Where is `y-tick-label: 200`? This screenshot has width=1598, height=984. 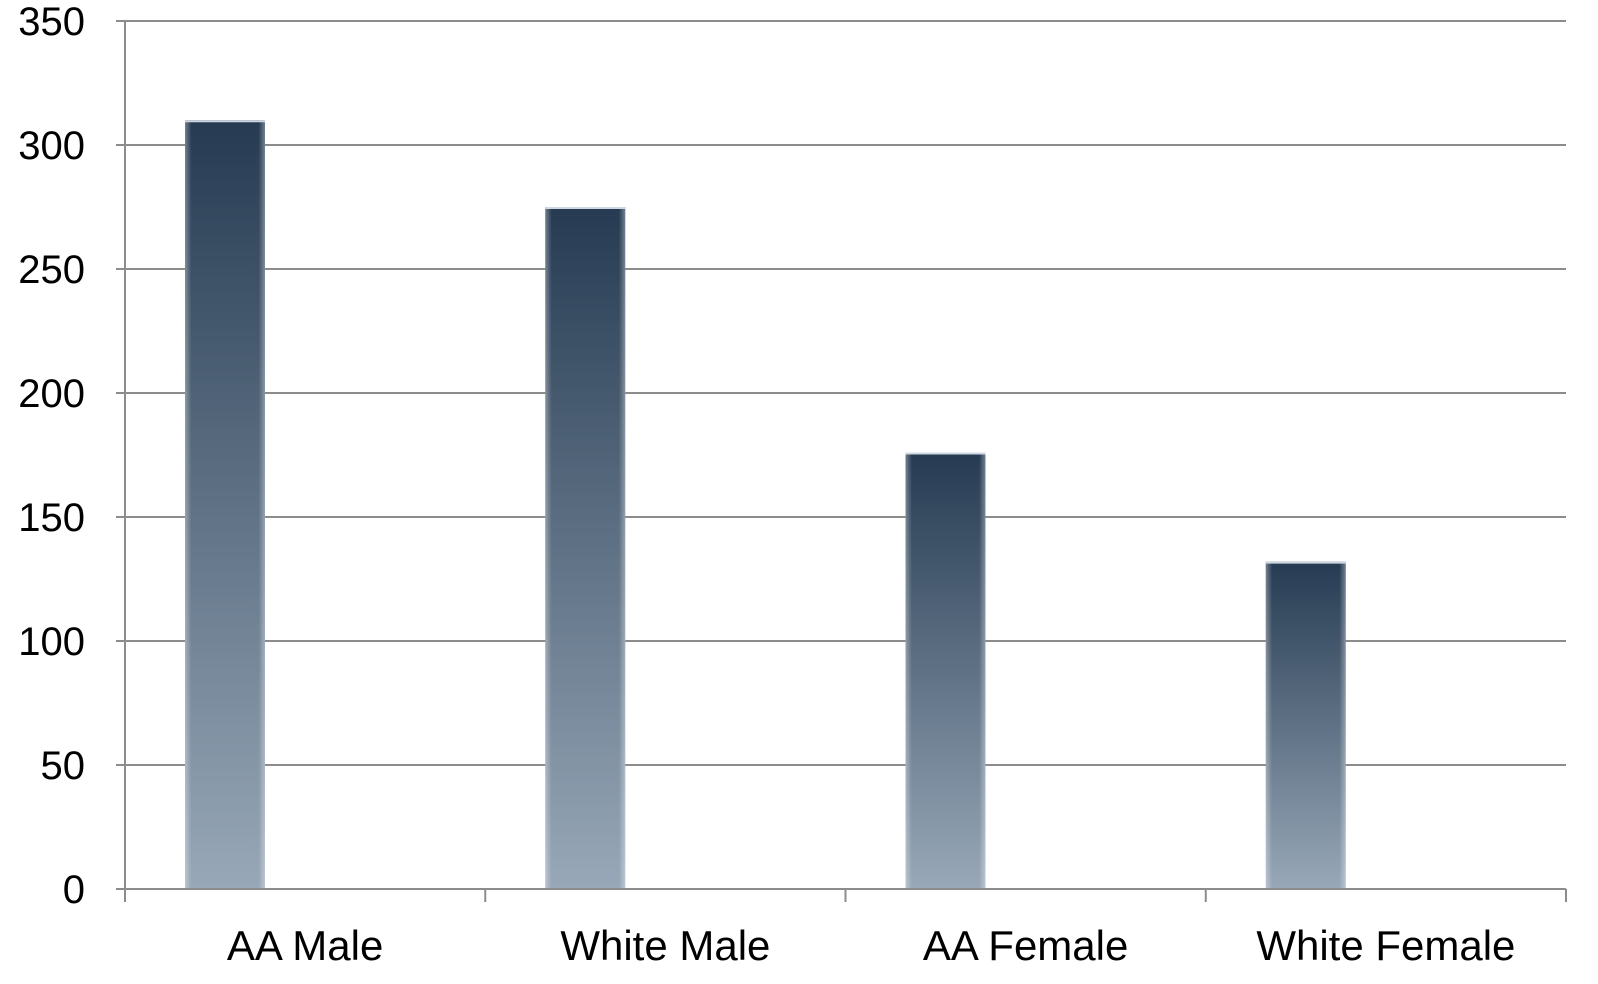
y-tick-label: 200 is located at coordinates (51, 394).